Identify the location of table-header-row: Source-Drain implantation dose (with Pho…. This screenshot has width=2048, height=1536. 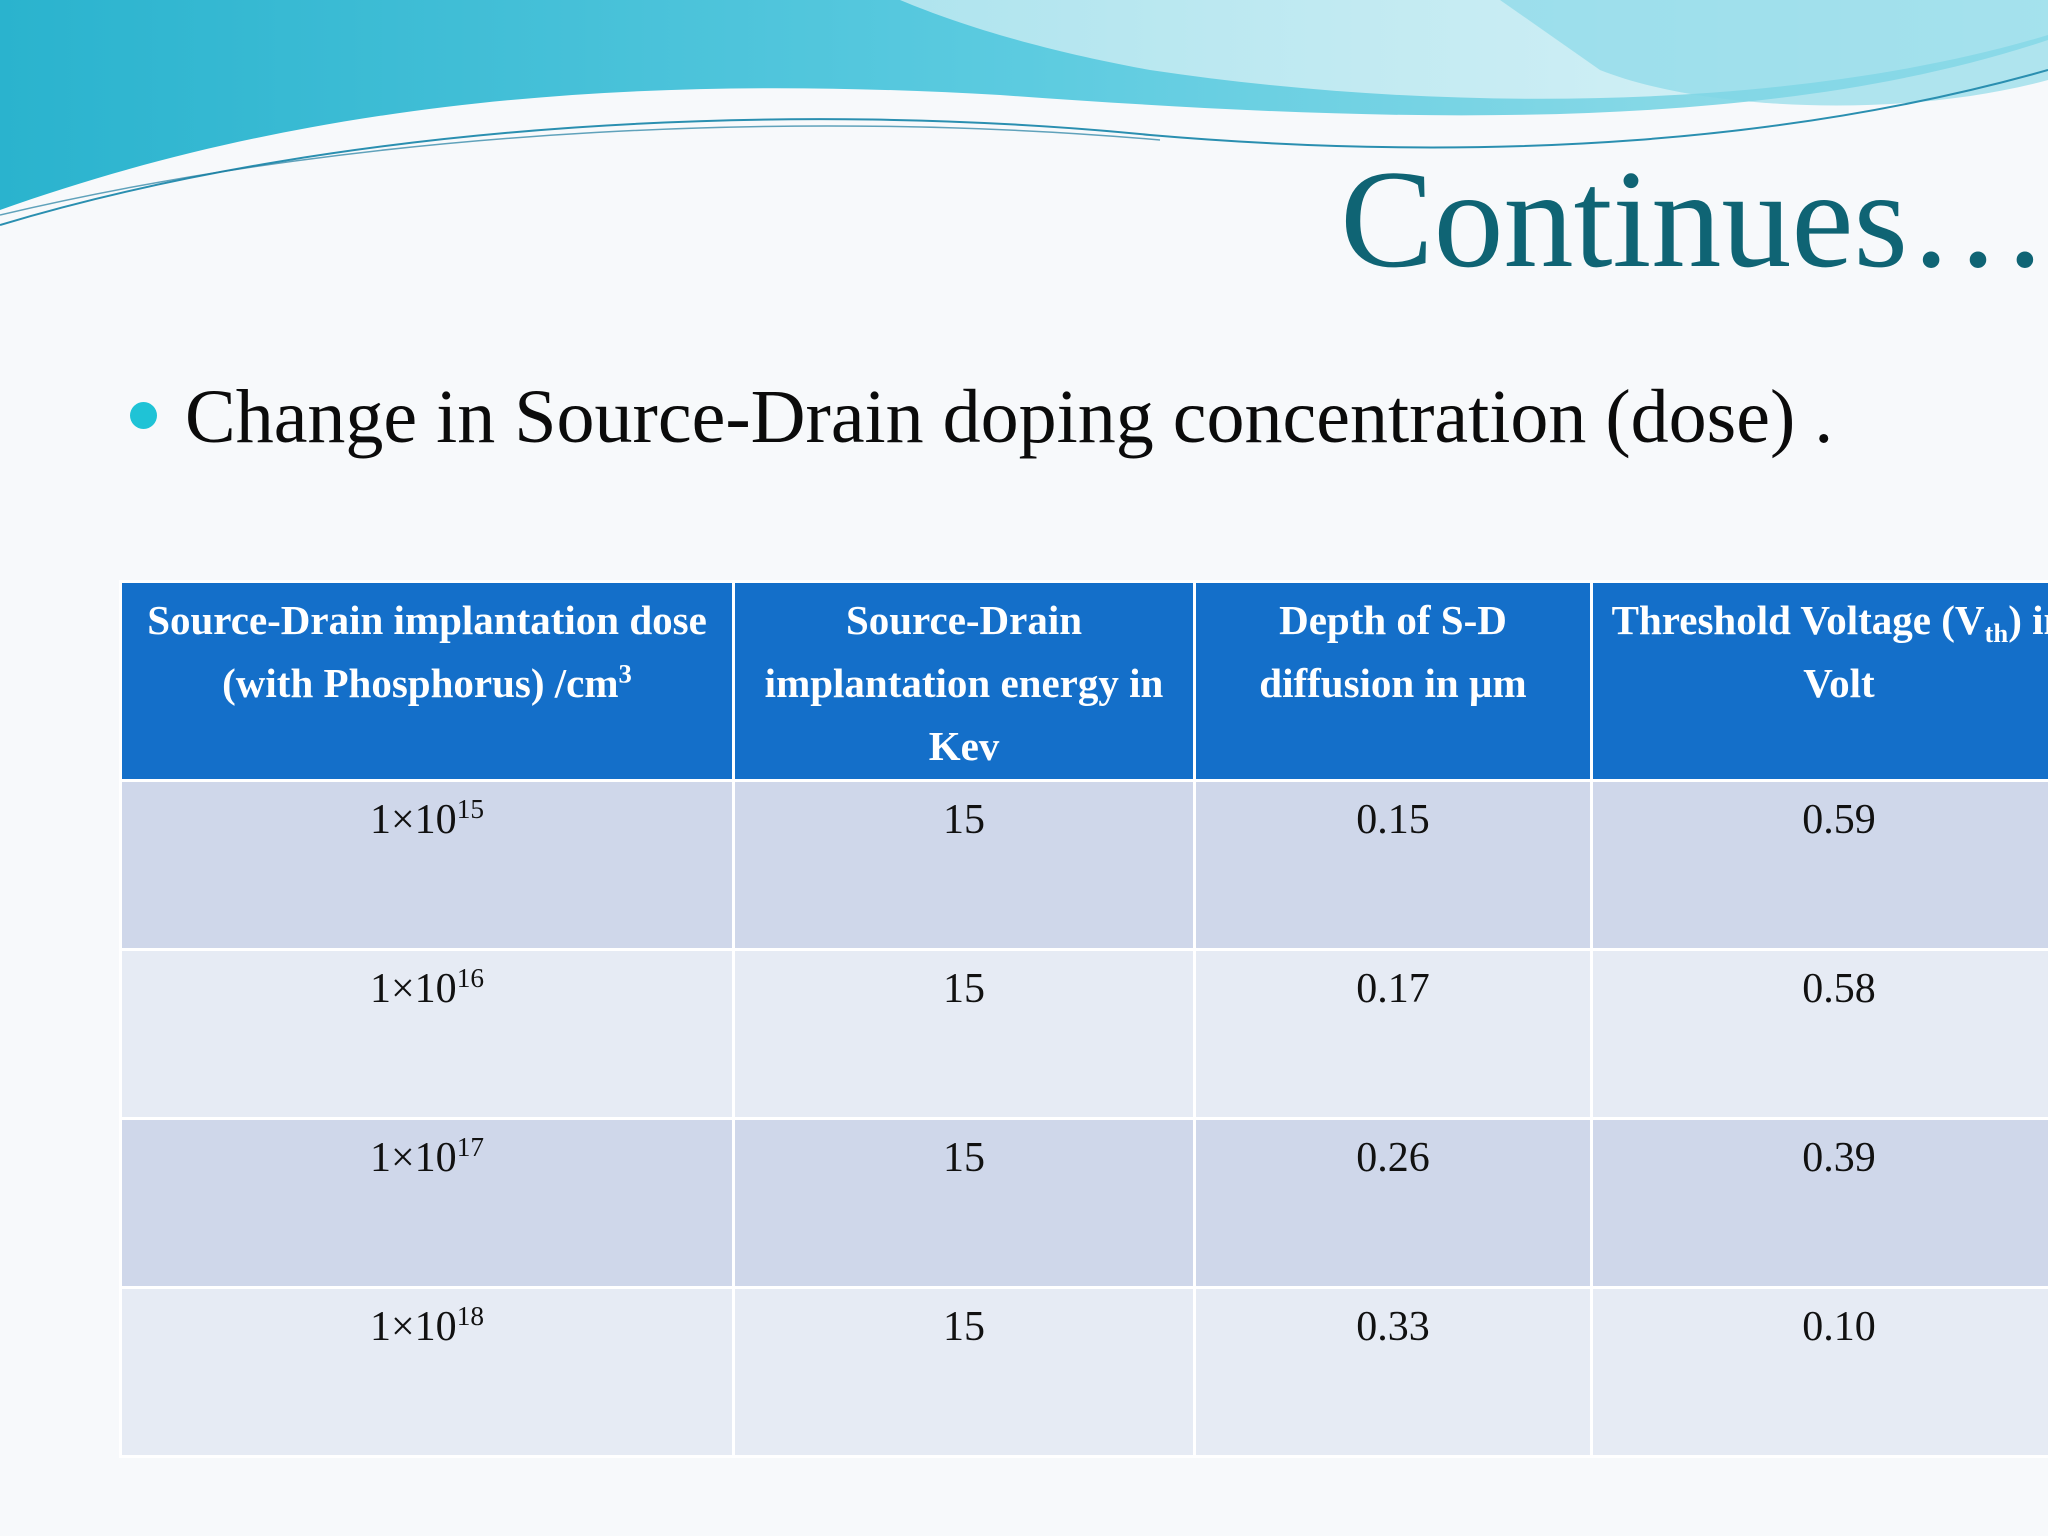
(1083, 681).